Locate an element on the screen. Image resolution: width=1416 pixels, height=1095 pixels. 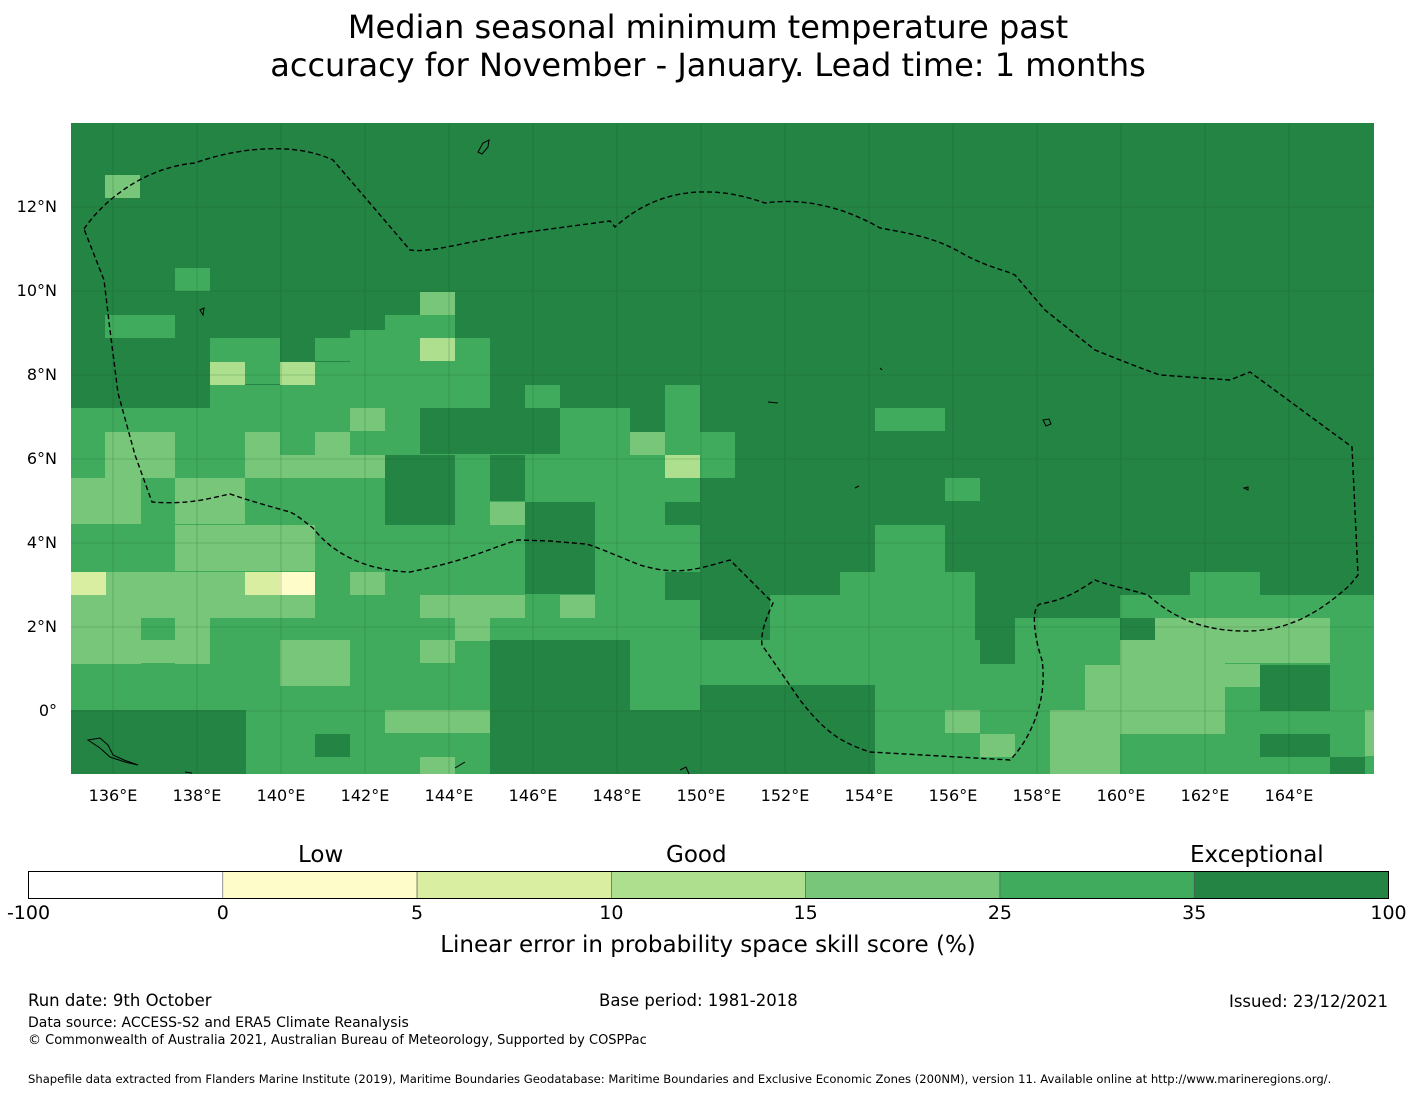
lon-tick-label: 154°E is located at coordinates (869, 795).